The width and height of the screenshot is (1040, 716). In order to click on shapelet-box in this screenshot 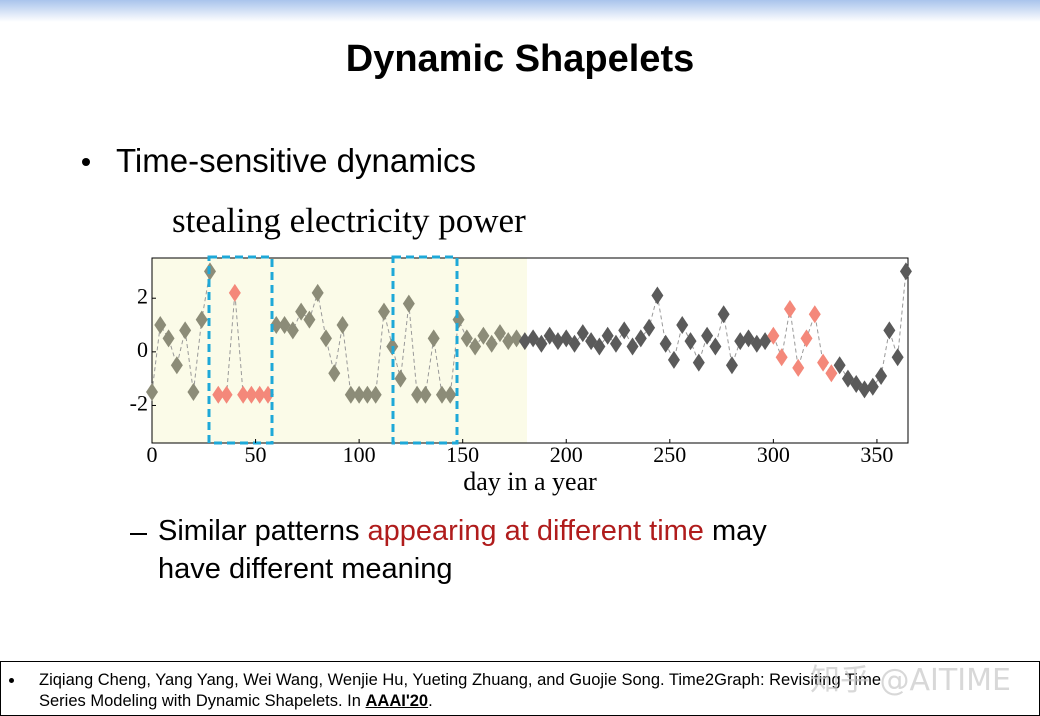, I will do `click(240, 350)`.